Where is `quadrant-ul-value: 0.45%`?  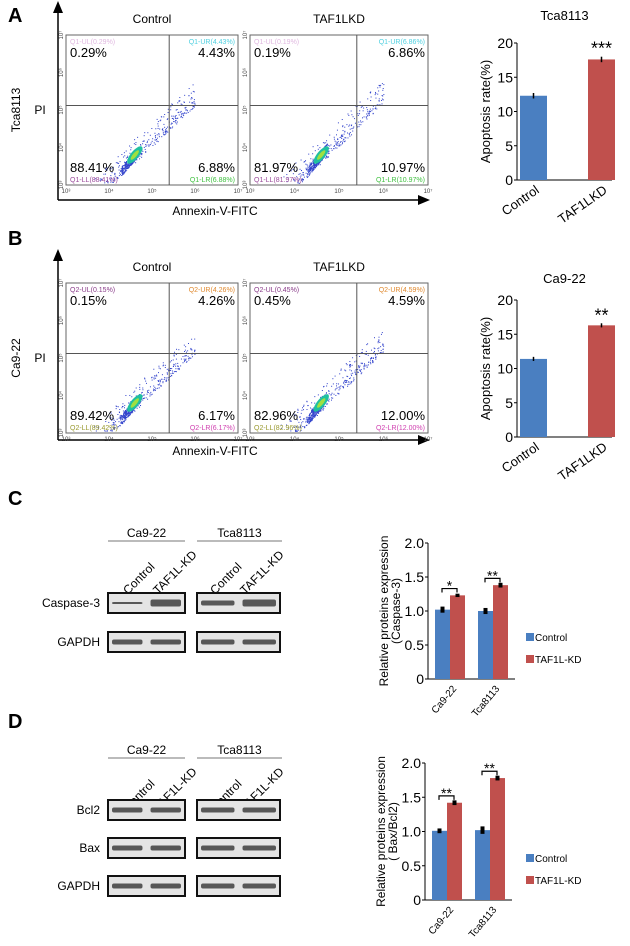 quadrant-ul-value: 0.45% is located at coordinates (272, 300).